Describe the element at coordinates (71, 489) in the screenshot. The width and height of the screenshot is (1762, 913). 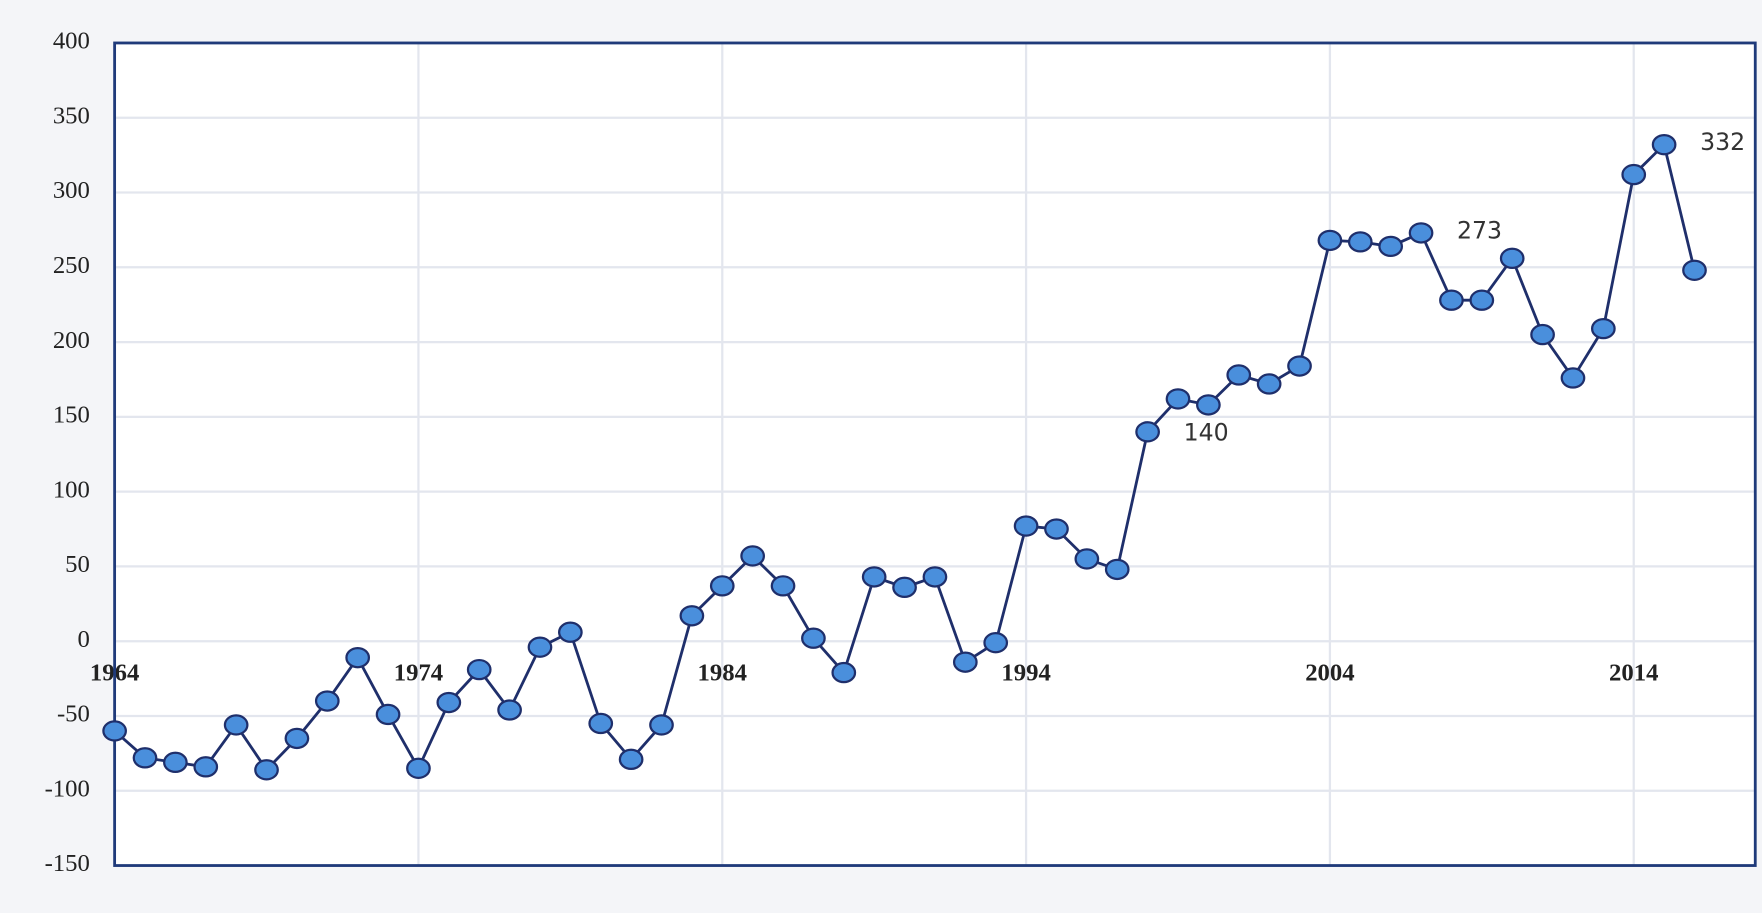
I see `y-tick-label: 100` at that location.